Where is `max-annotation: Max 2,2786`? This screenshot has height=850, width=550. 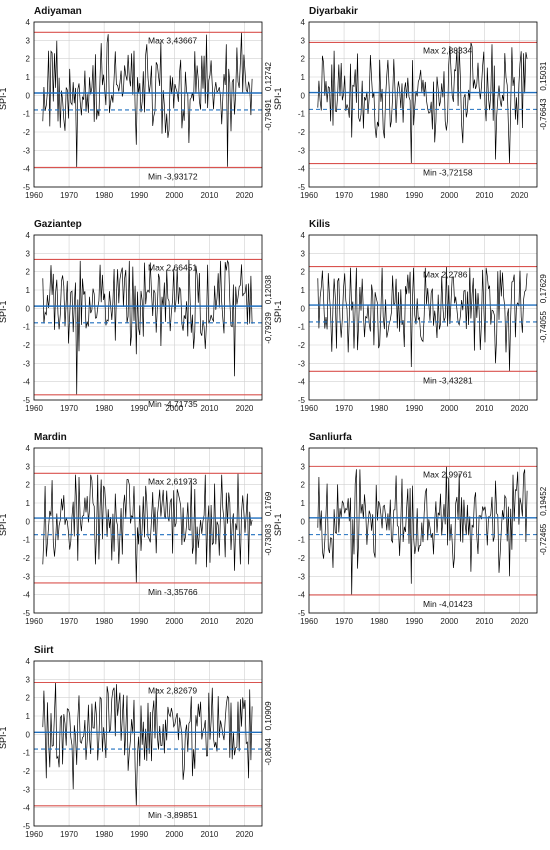
max-annotation: Max 2,2786 is located at coordinates (445, 275).